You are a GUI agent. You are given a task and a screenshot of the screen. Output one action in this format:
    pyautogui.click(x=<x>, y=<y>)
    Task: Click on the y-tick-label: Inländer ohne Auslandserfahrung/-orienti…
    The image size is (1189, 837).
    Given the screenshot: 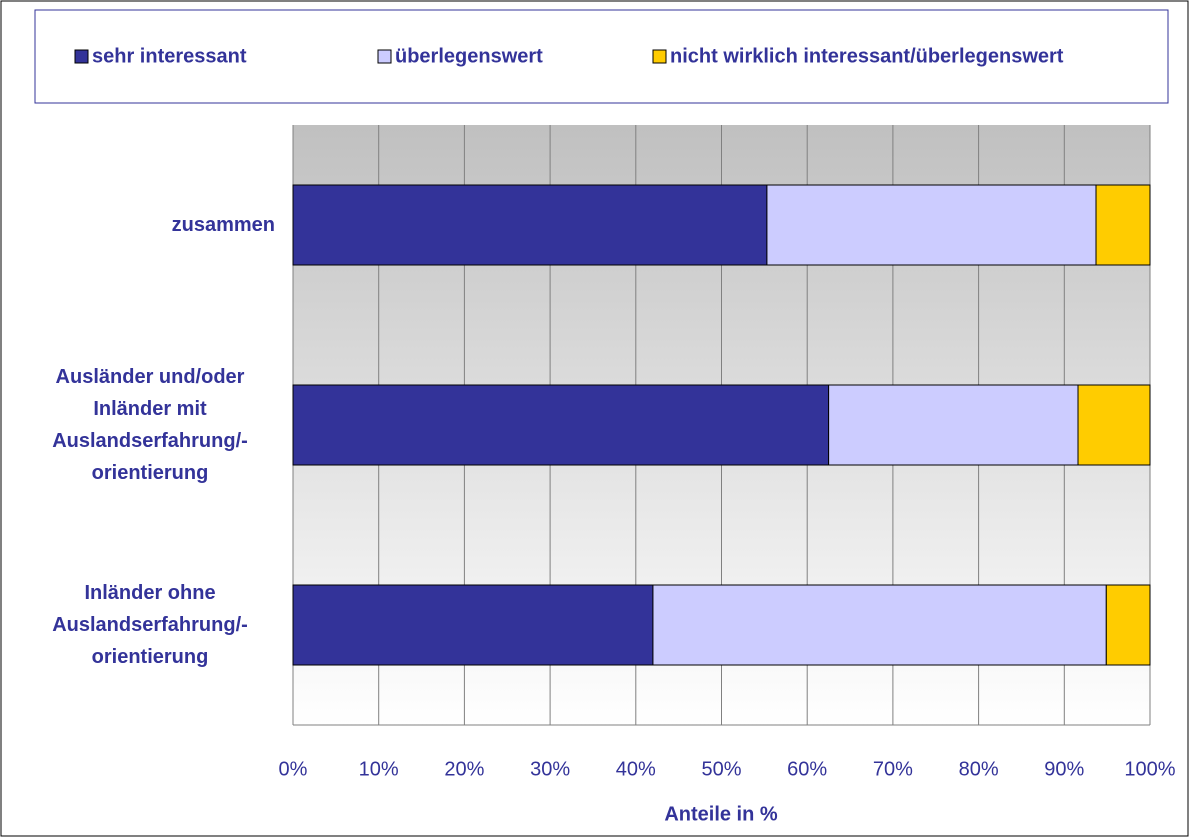 What is the action you would take?
    pyautogui.click(x=150, y=625)
    